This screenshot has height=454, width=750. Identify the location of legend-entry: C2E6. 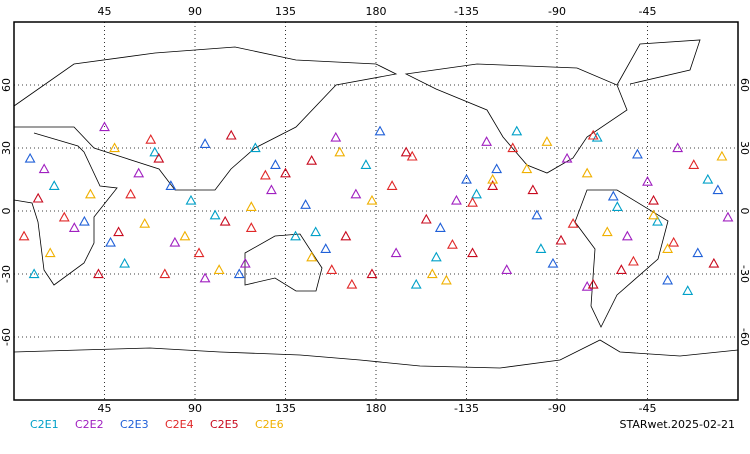
(269, 424).